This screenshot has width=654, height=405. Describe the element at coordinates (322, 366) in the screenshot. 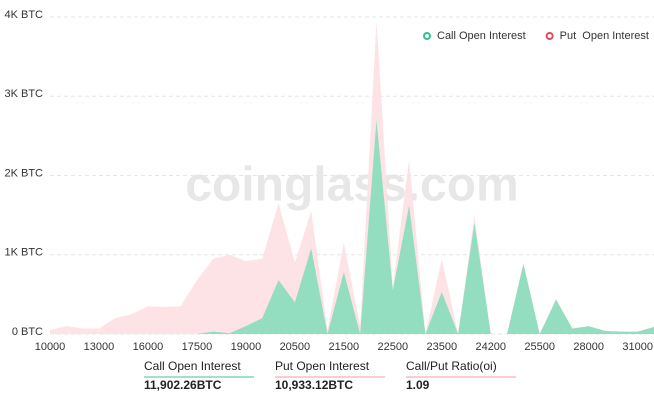

I see `stat-label: Put Open Interest` at that location.